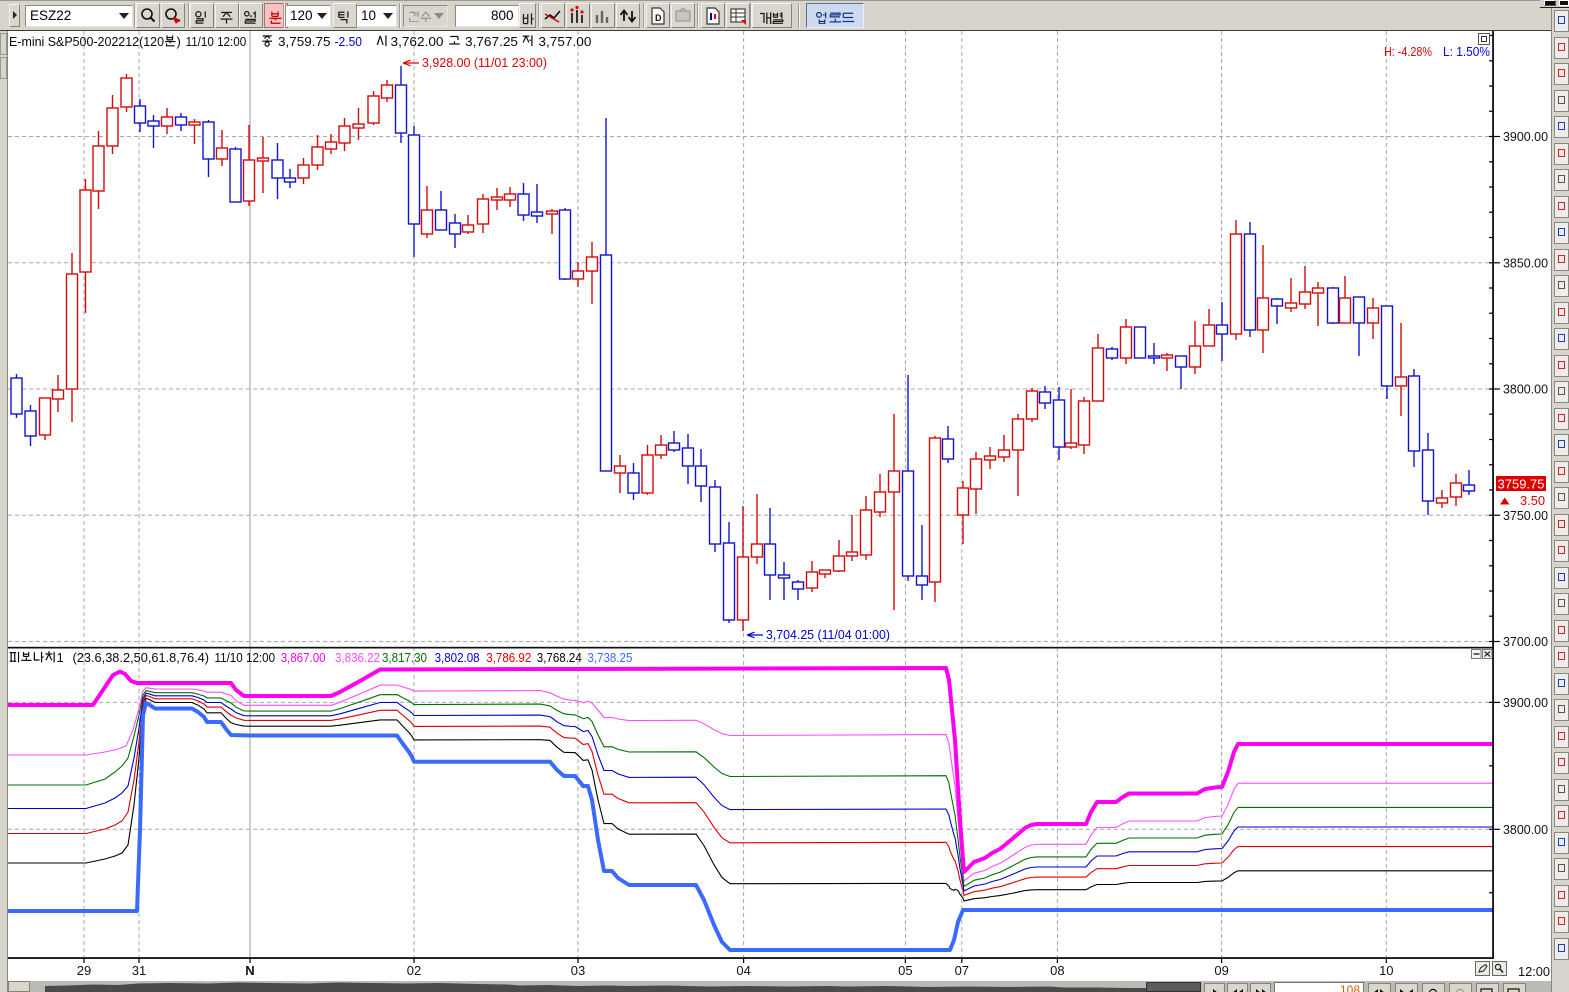  What do you see at coordinates (905, 970) in the screenshot?
I see `svg-text: 05` at bounding box center [905, 970].